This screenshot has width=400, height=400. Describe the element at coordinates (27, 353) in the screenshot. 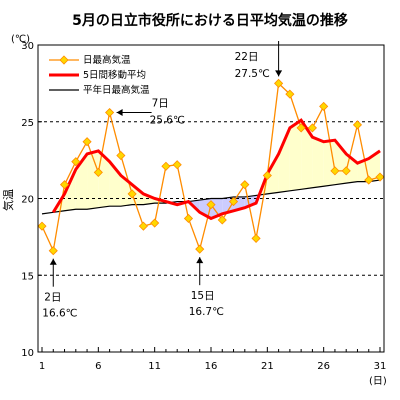

I see `y-tick-label: 10` at that location.